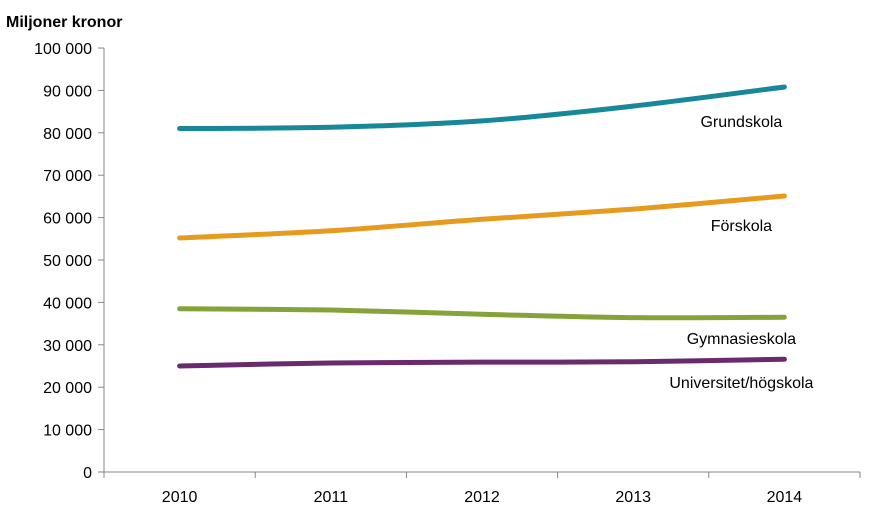 This screenshot has width=878, height=506. Describe the element at coordinates (67, 431) in the screenshot. I see `y-tick-label: 10 000` at that location.